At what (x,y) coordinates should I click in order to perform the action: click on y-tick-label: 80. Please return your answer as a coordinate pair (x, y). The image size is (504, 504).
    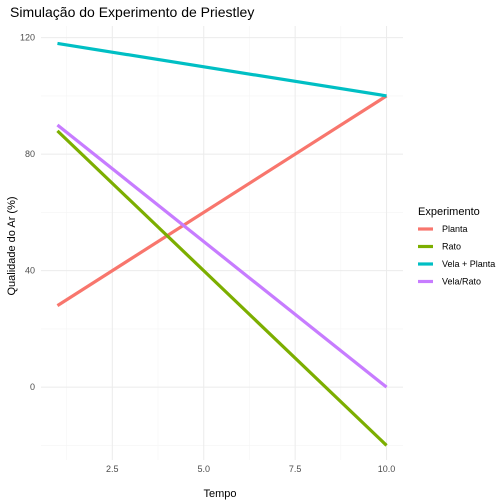
    Looking at the image, I should click on (30, 154).